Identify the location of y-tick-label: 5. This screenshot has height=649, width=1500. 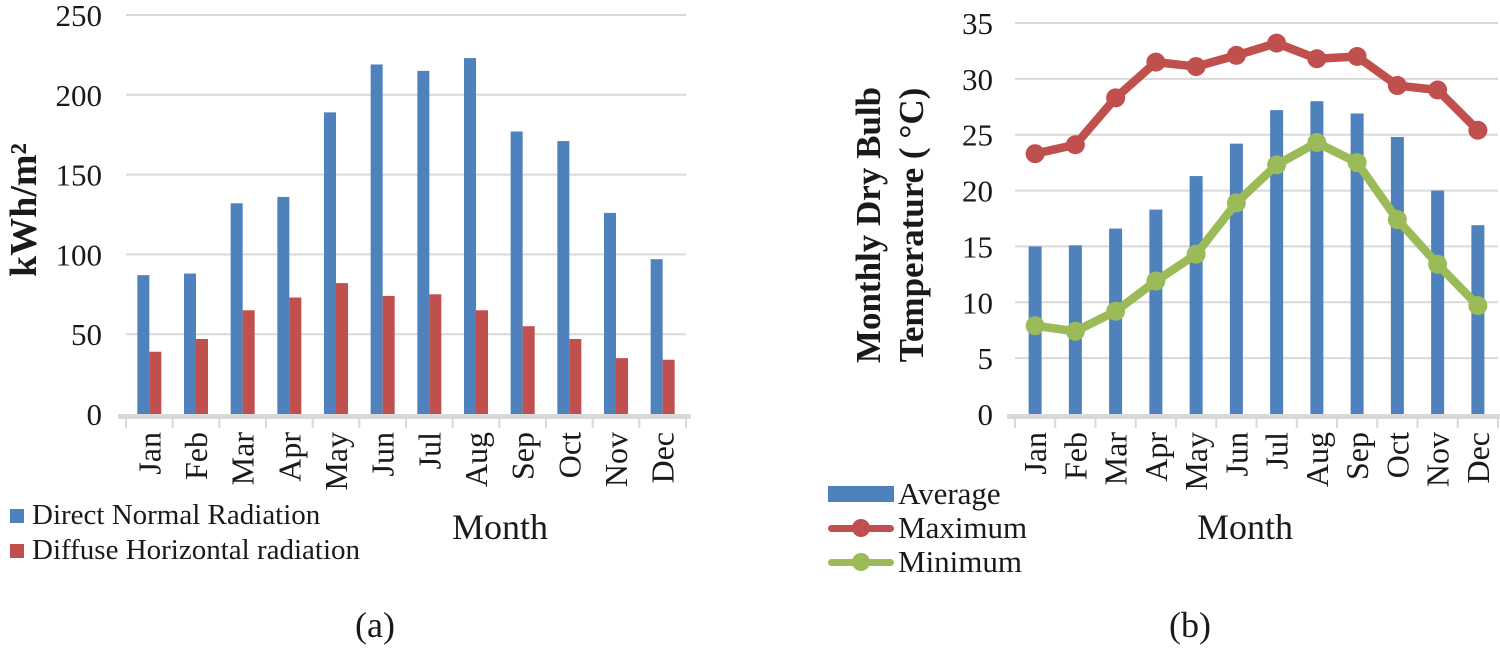
(986, 358).